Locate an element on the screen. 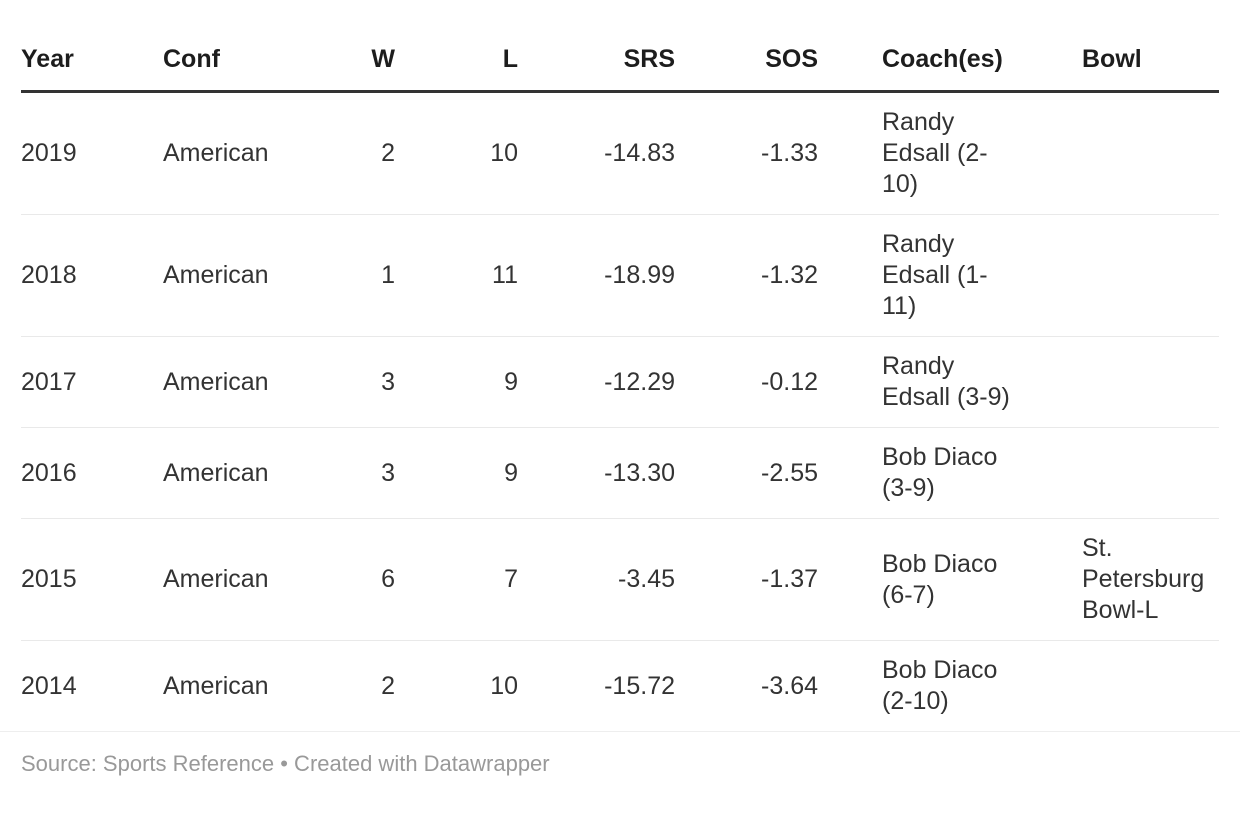 The height and width of the screenshot is (832, 1240). cell-l: 11 is located at coordinates (456, 275).